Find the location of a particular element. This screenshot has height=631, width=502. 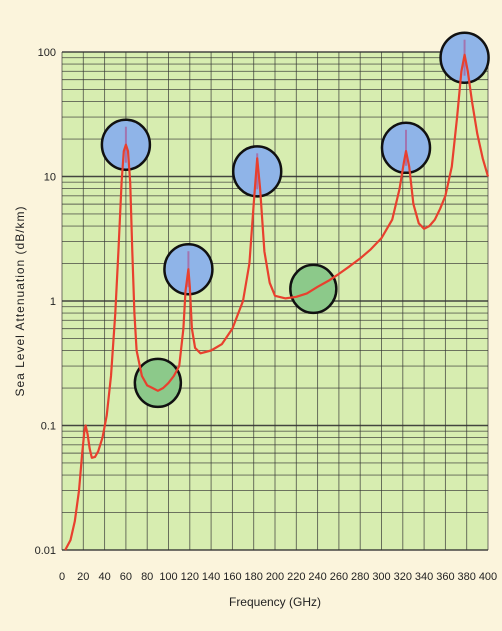

x-tick-label: 140 is located at coordinates (211, 577).